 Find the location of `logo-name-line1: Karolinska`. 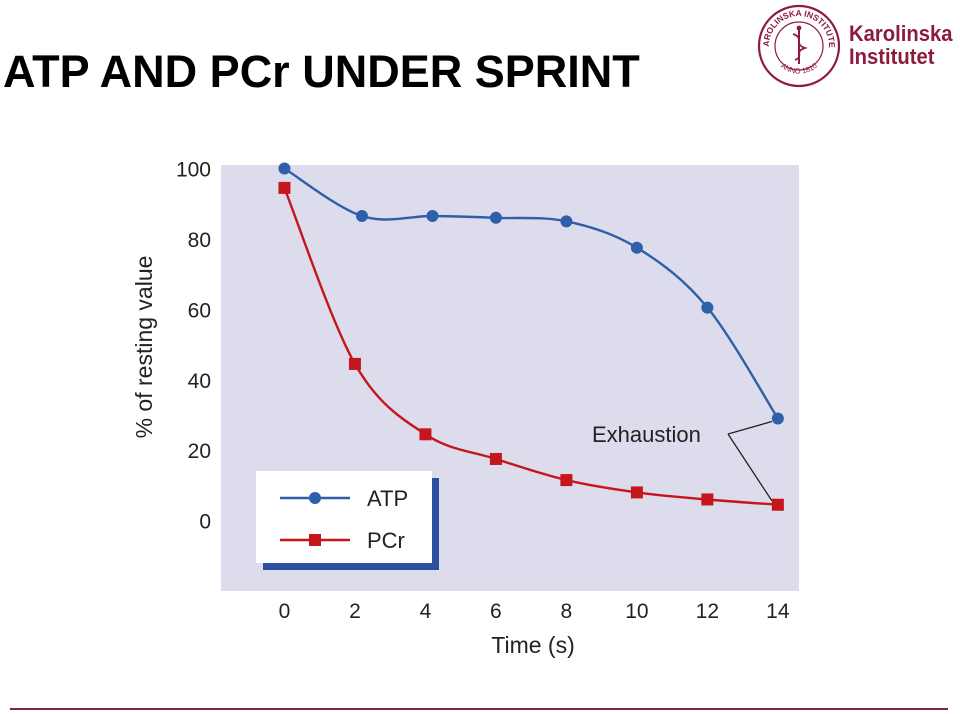

logo-name-line1: Karolinska is located at coordinates (901, 33).